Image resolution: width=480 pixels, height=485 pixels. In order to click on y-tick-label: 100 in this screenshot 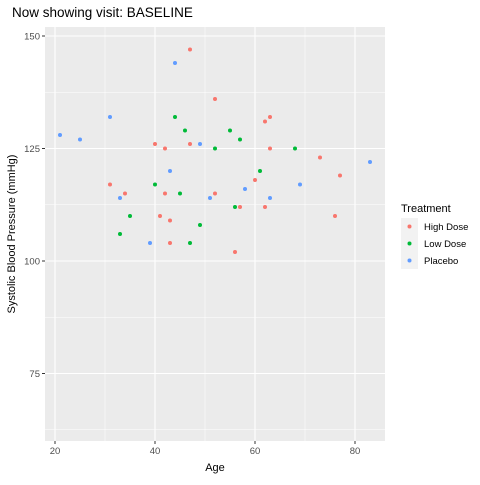, I will do `click(32, 262)`.